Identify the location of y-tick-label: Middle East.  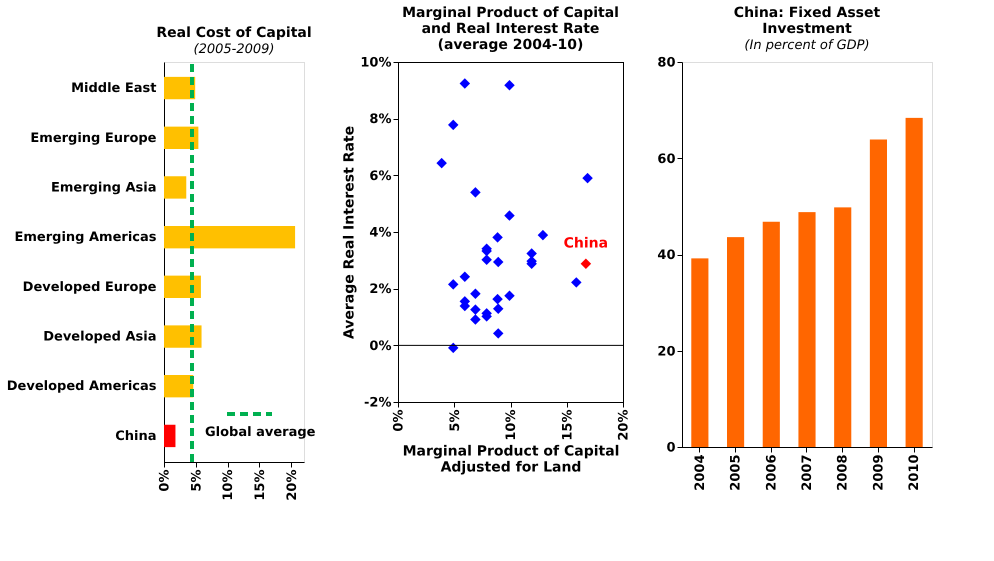
(113, 88).